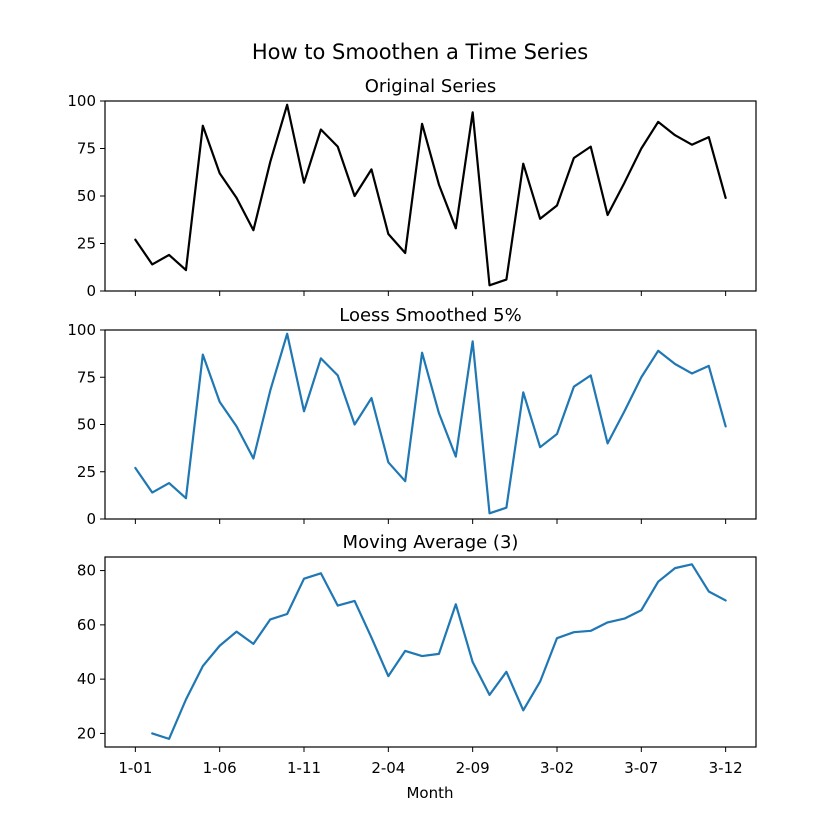  I want to click on panel-title: Loess Smoothed 5%, so click(430, 315).